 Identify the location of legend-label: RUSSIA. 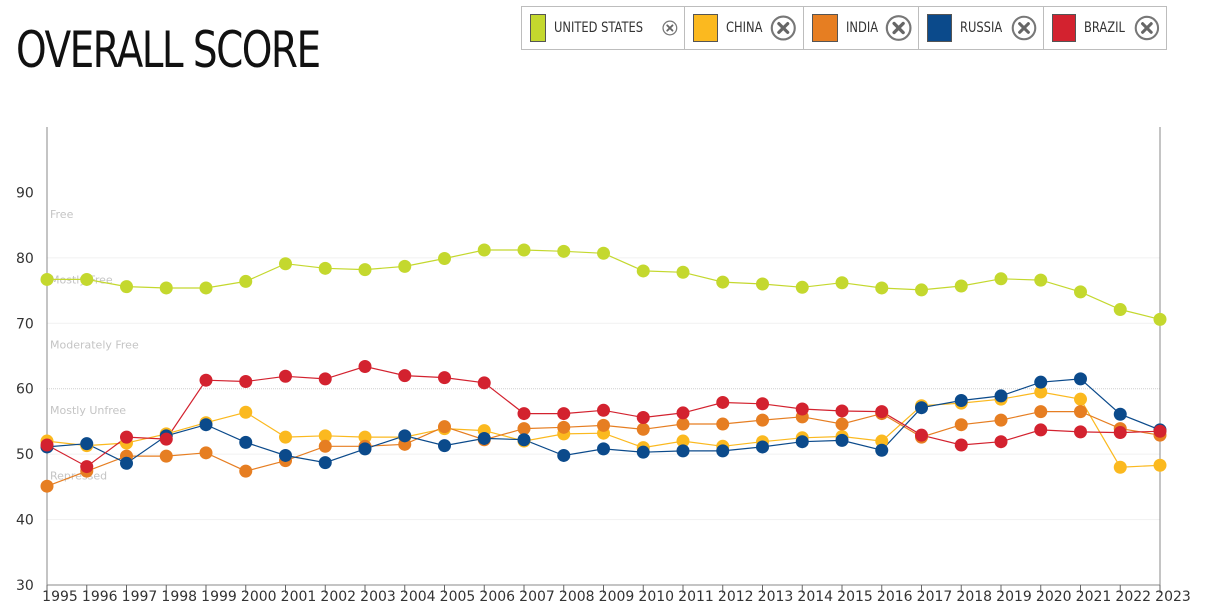
(980, 28).